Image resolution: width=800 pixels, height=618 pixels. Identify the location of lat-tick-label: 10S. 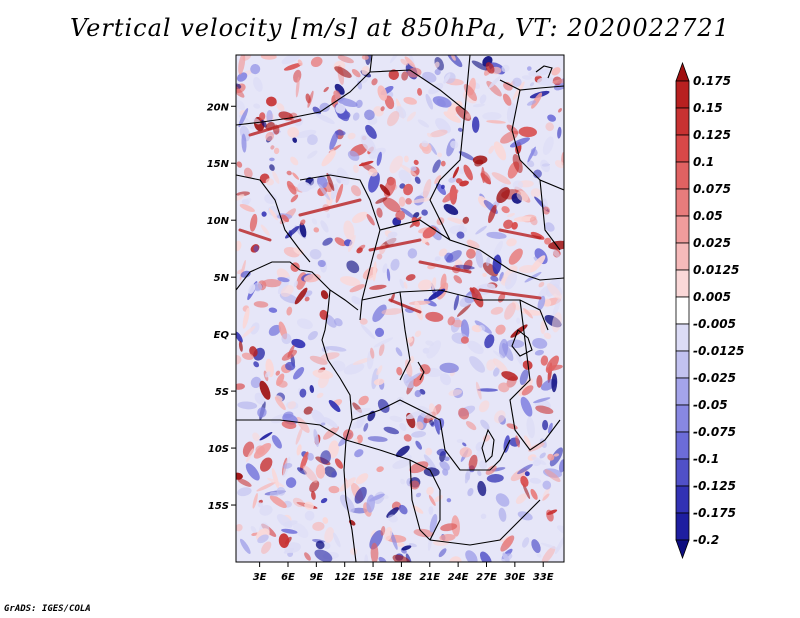
(218, 449).